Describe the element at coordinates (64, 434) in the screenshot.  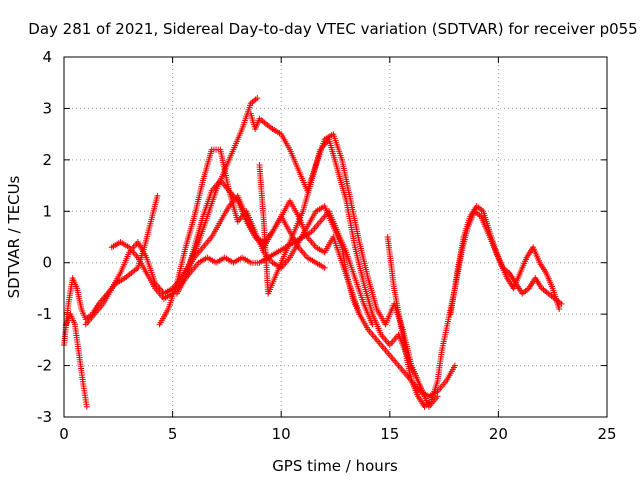
I see `x-tick-label: 0` at that location.